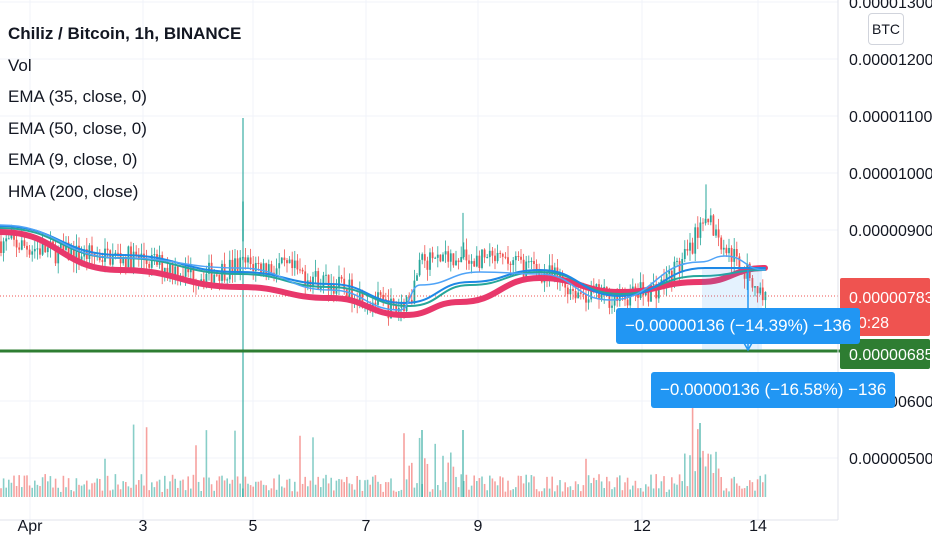 This screenshot has width=932, height=550. Describe the element at coordinates (383, 267) in the screenshot. I see `ema9-line` at that location.